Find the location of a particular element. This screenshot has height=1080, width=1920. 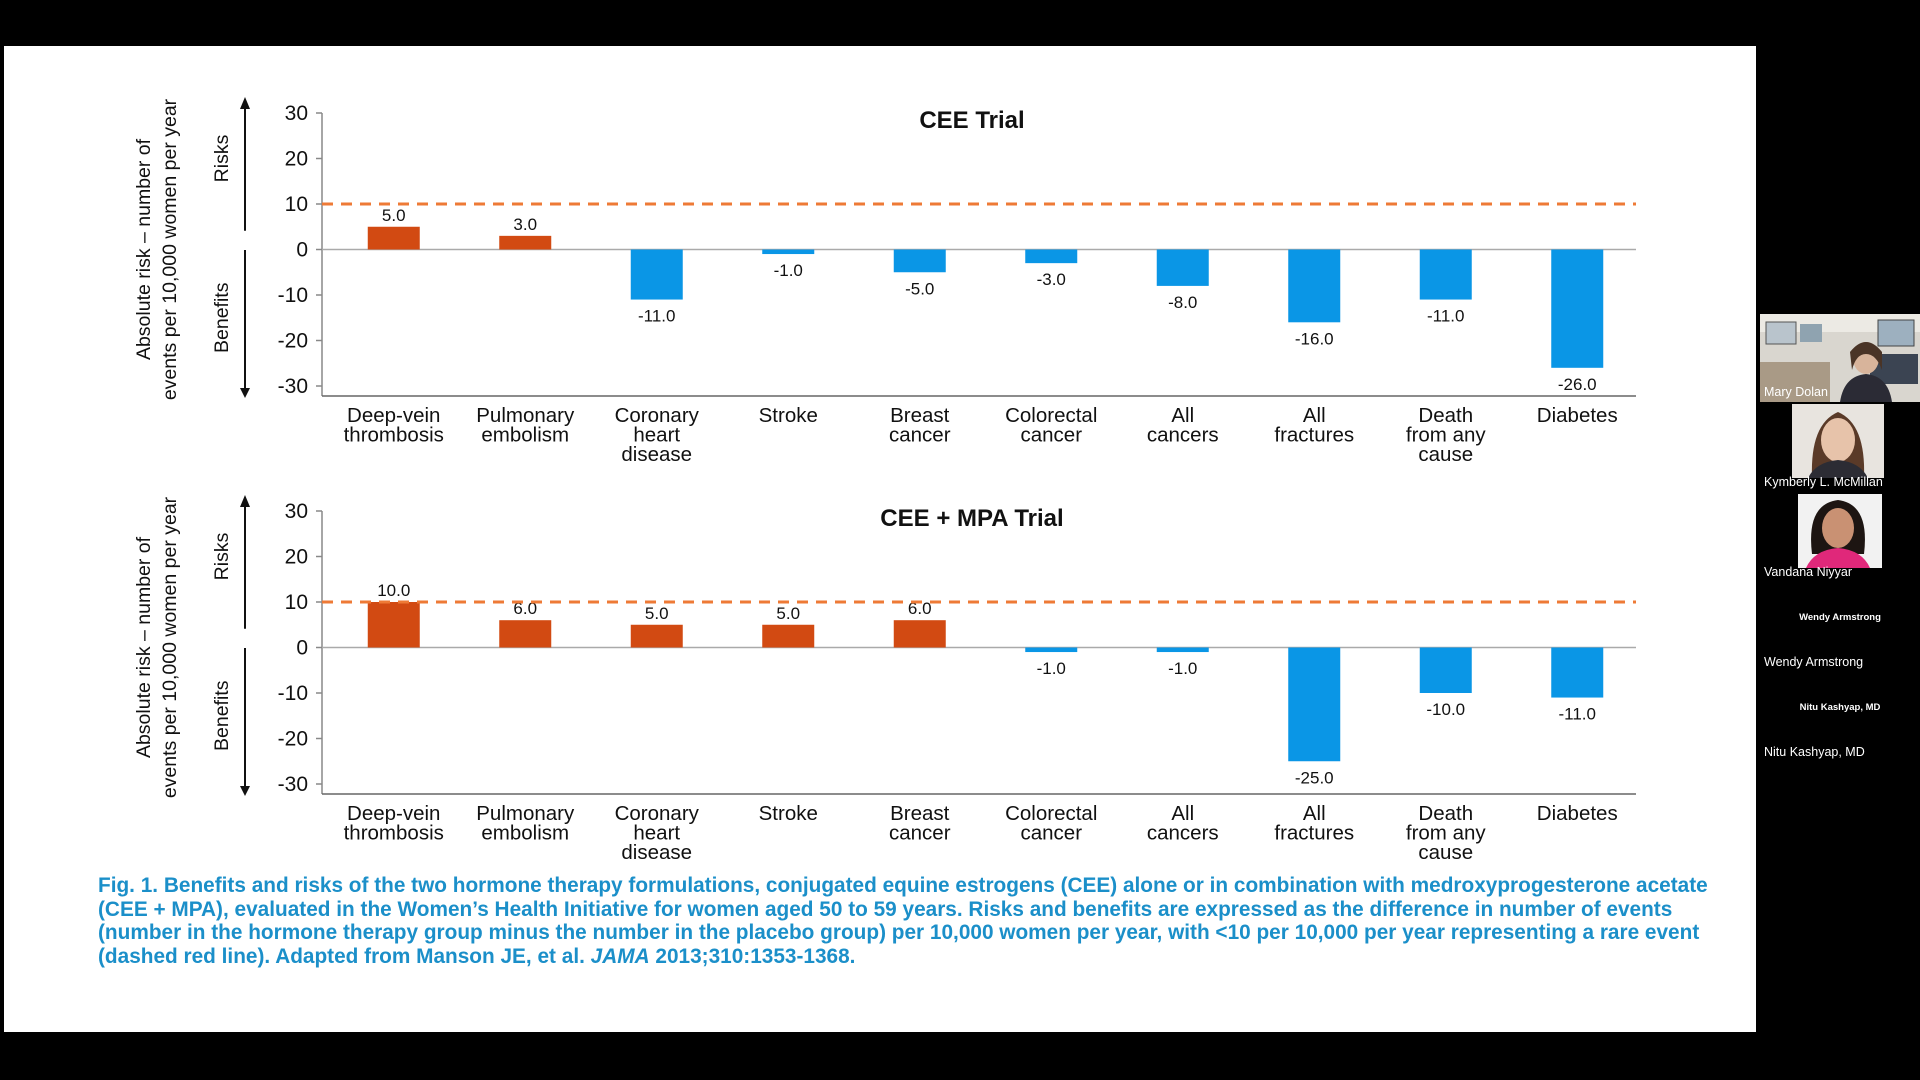

x-category-label: Death is located at coordinates (1445, 813).